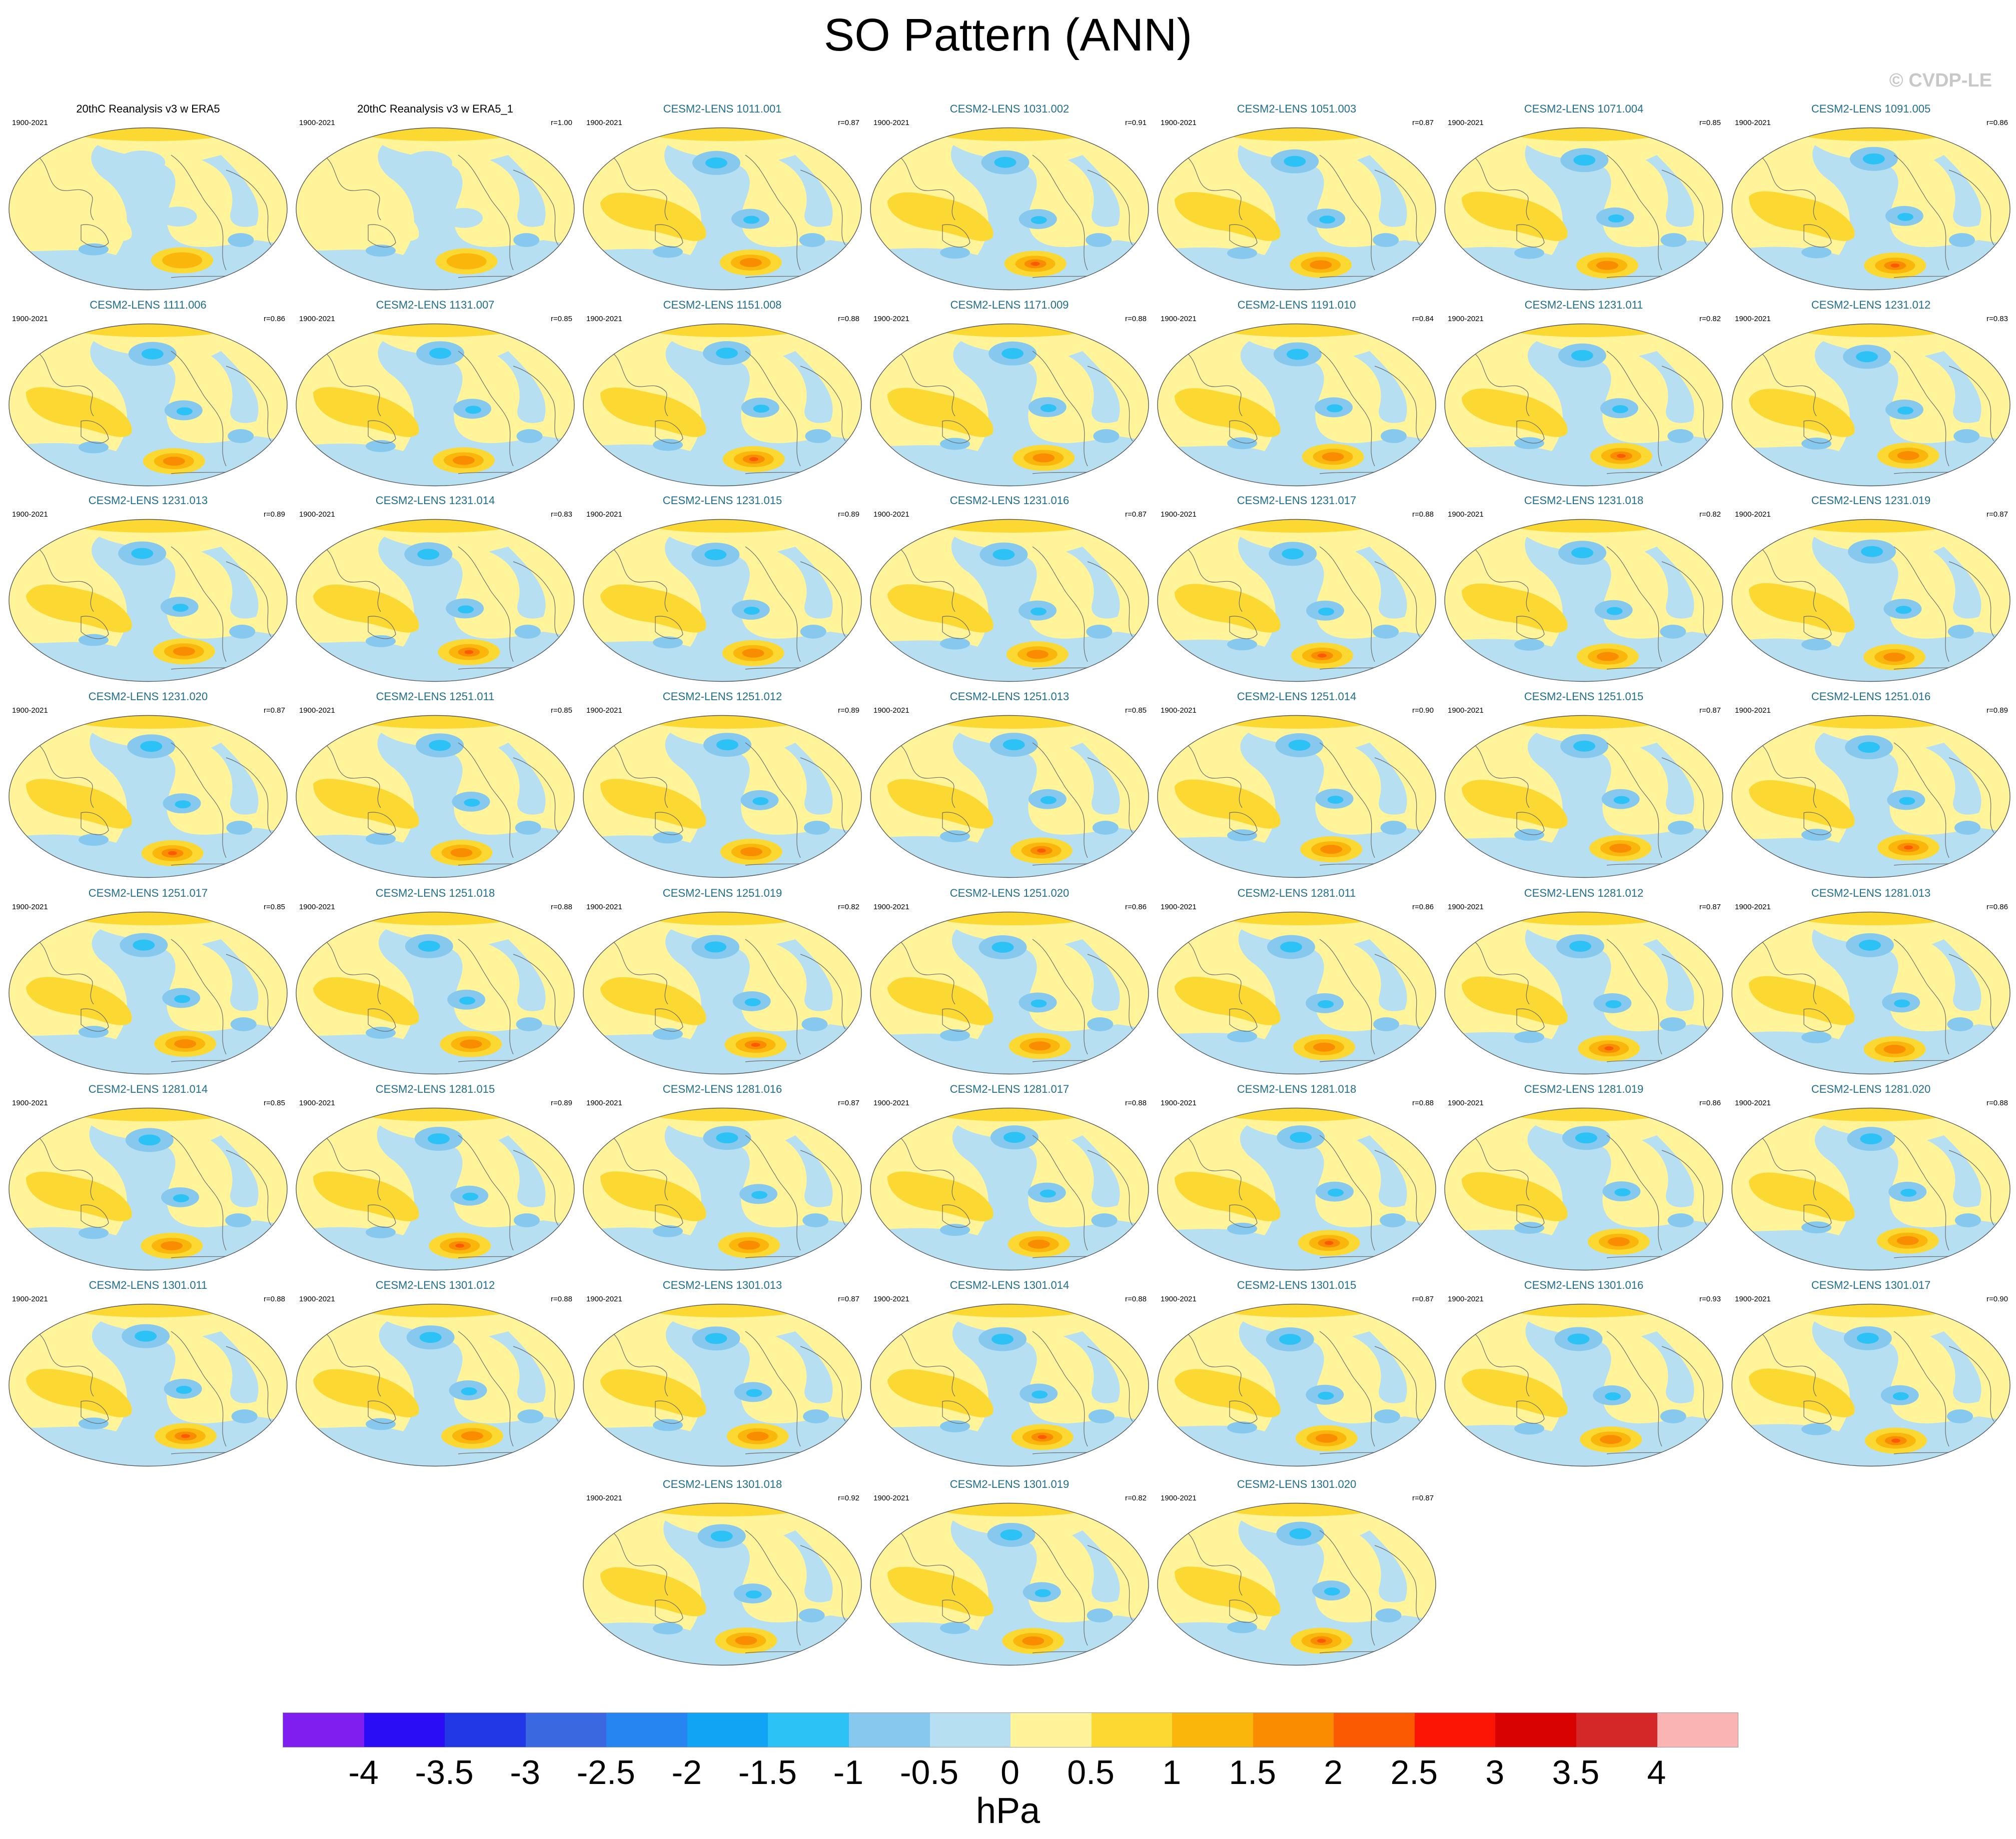 This screenshot has width=2016, height=1839. I want to click on map-region-pos-stronger, so click(185, 1044).